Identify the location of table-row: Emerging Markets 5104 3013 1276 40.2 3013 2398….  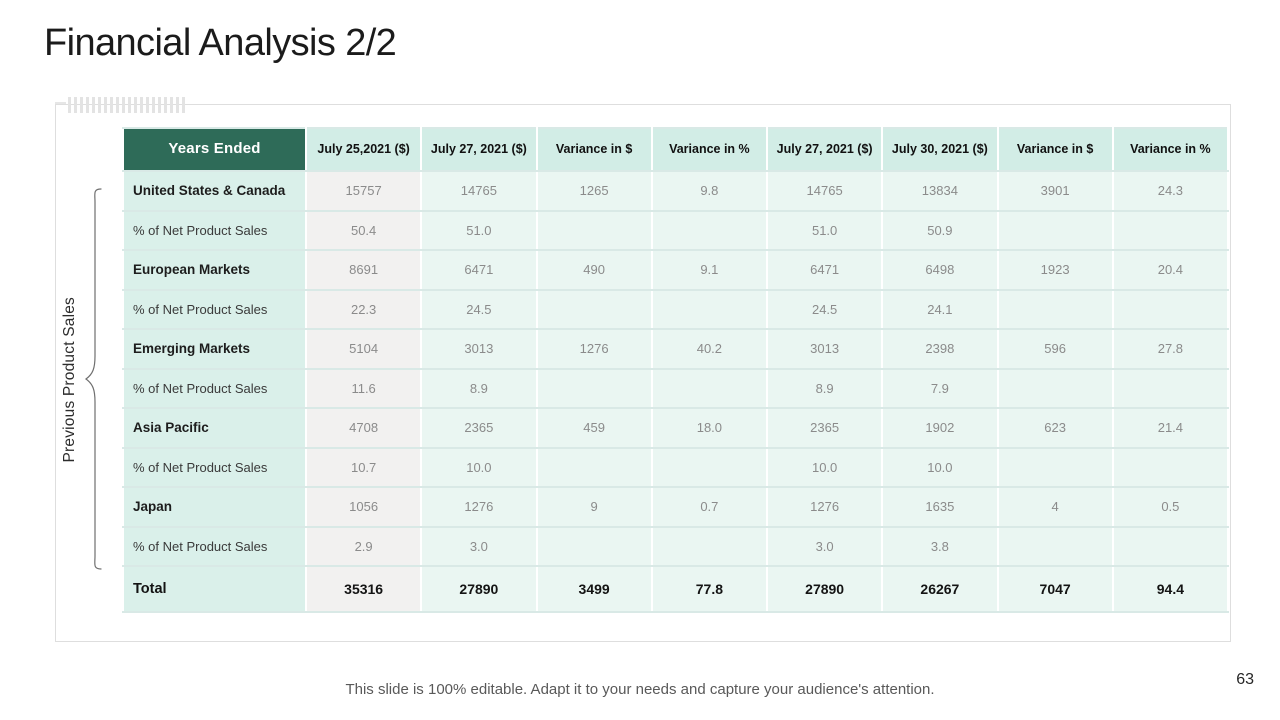
(676, 349).